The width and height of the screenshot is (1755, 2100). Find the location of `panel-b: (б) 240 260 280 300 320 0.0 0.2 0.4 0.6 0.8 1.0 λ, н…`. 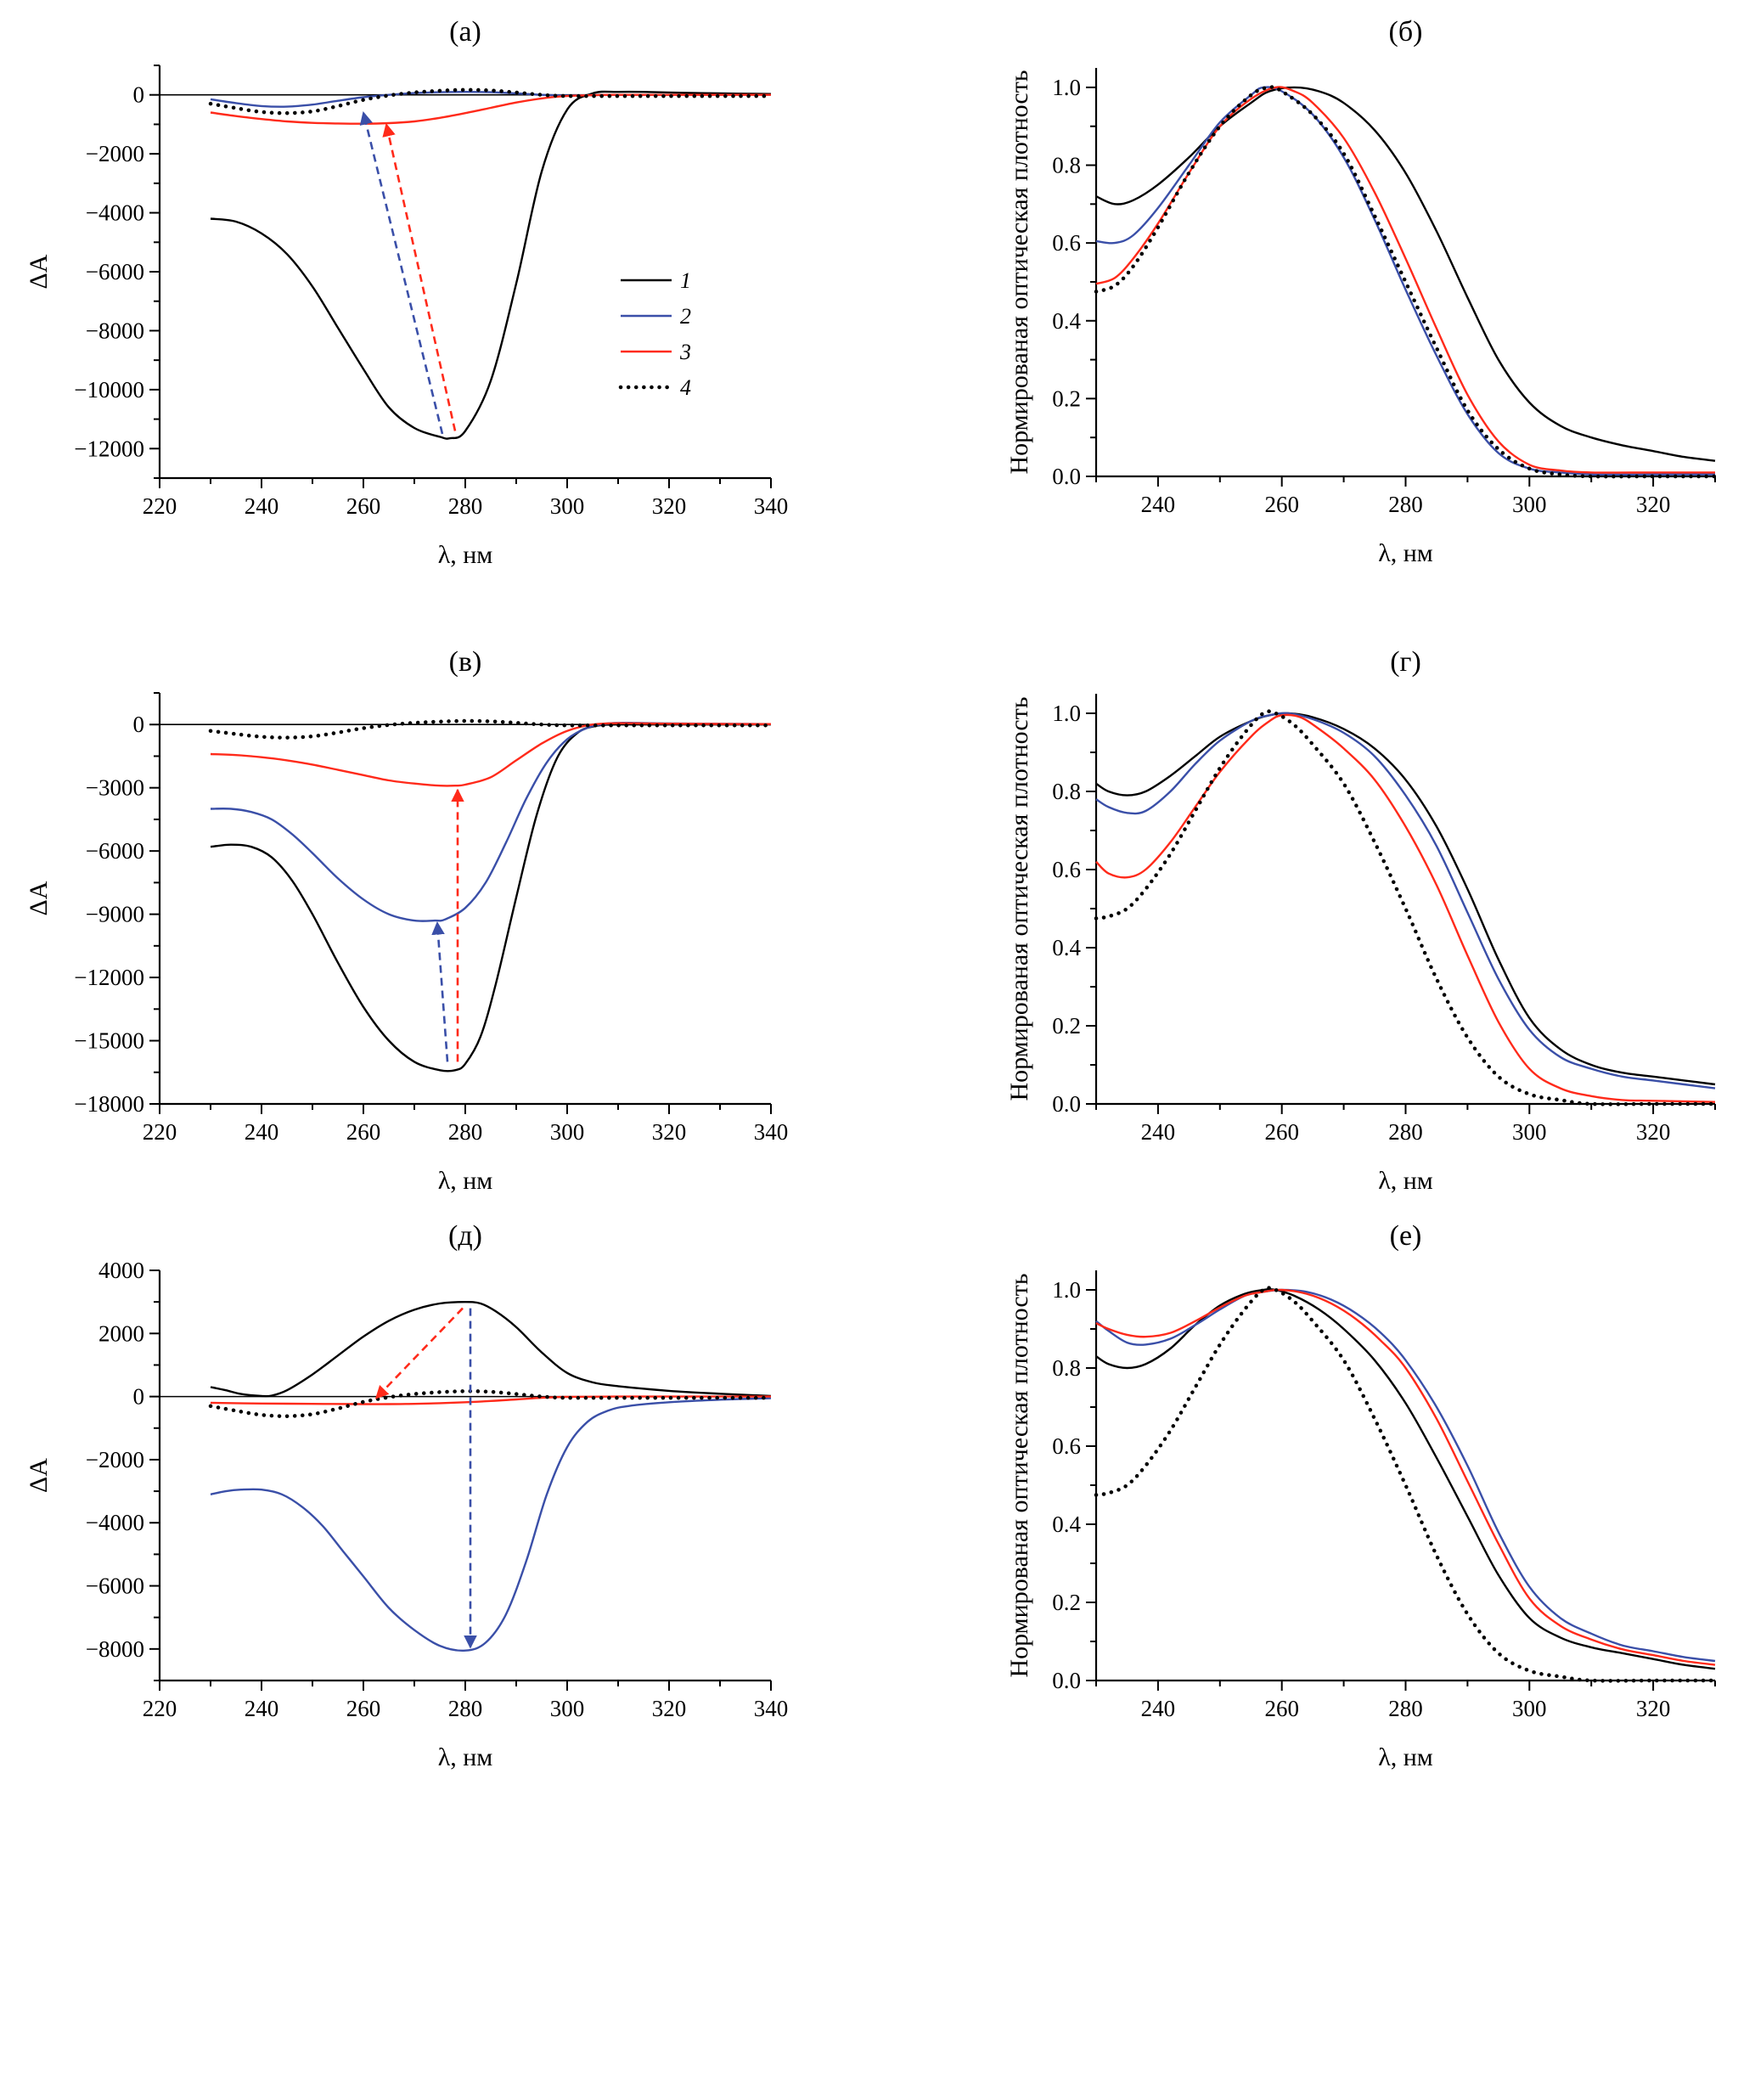

panel-b: (б) 240 260 280 300 320 0.0 0.2 0.4 0.6 0.8 1.0 λ, н… is located at coordinates (1361, 291).